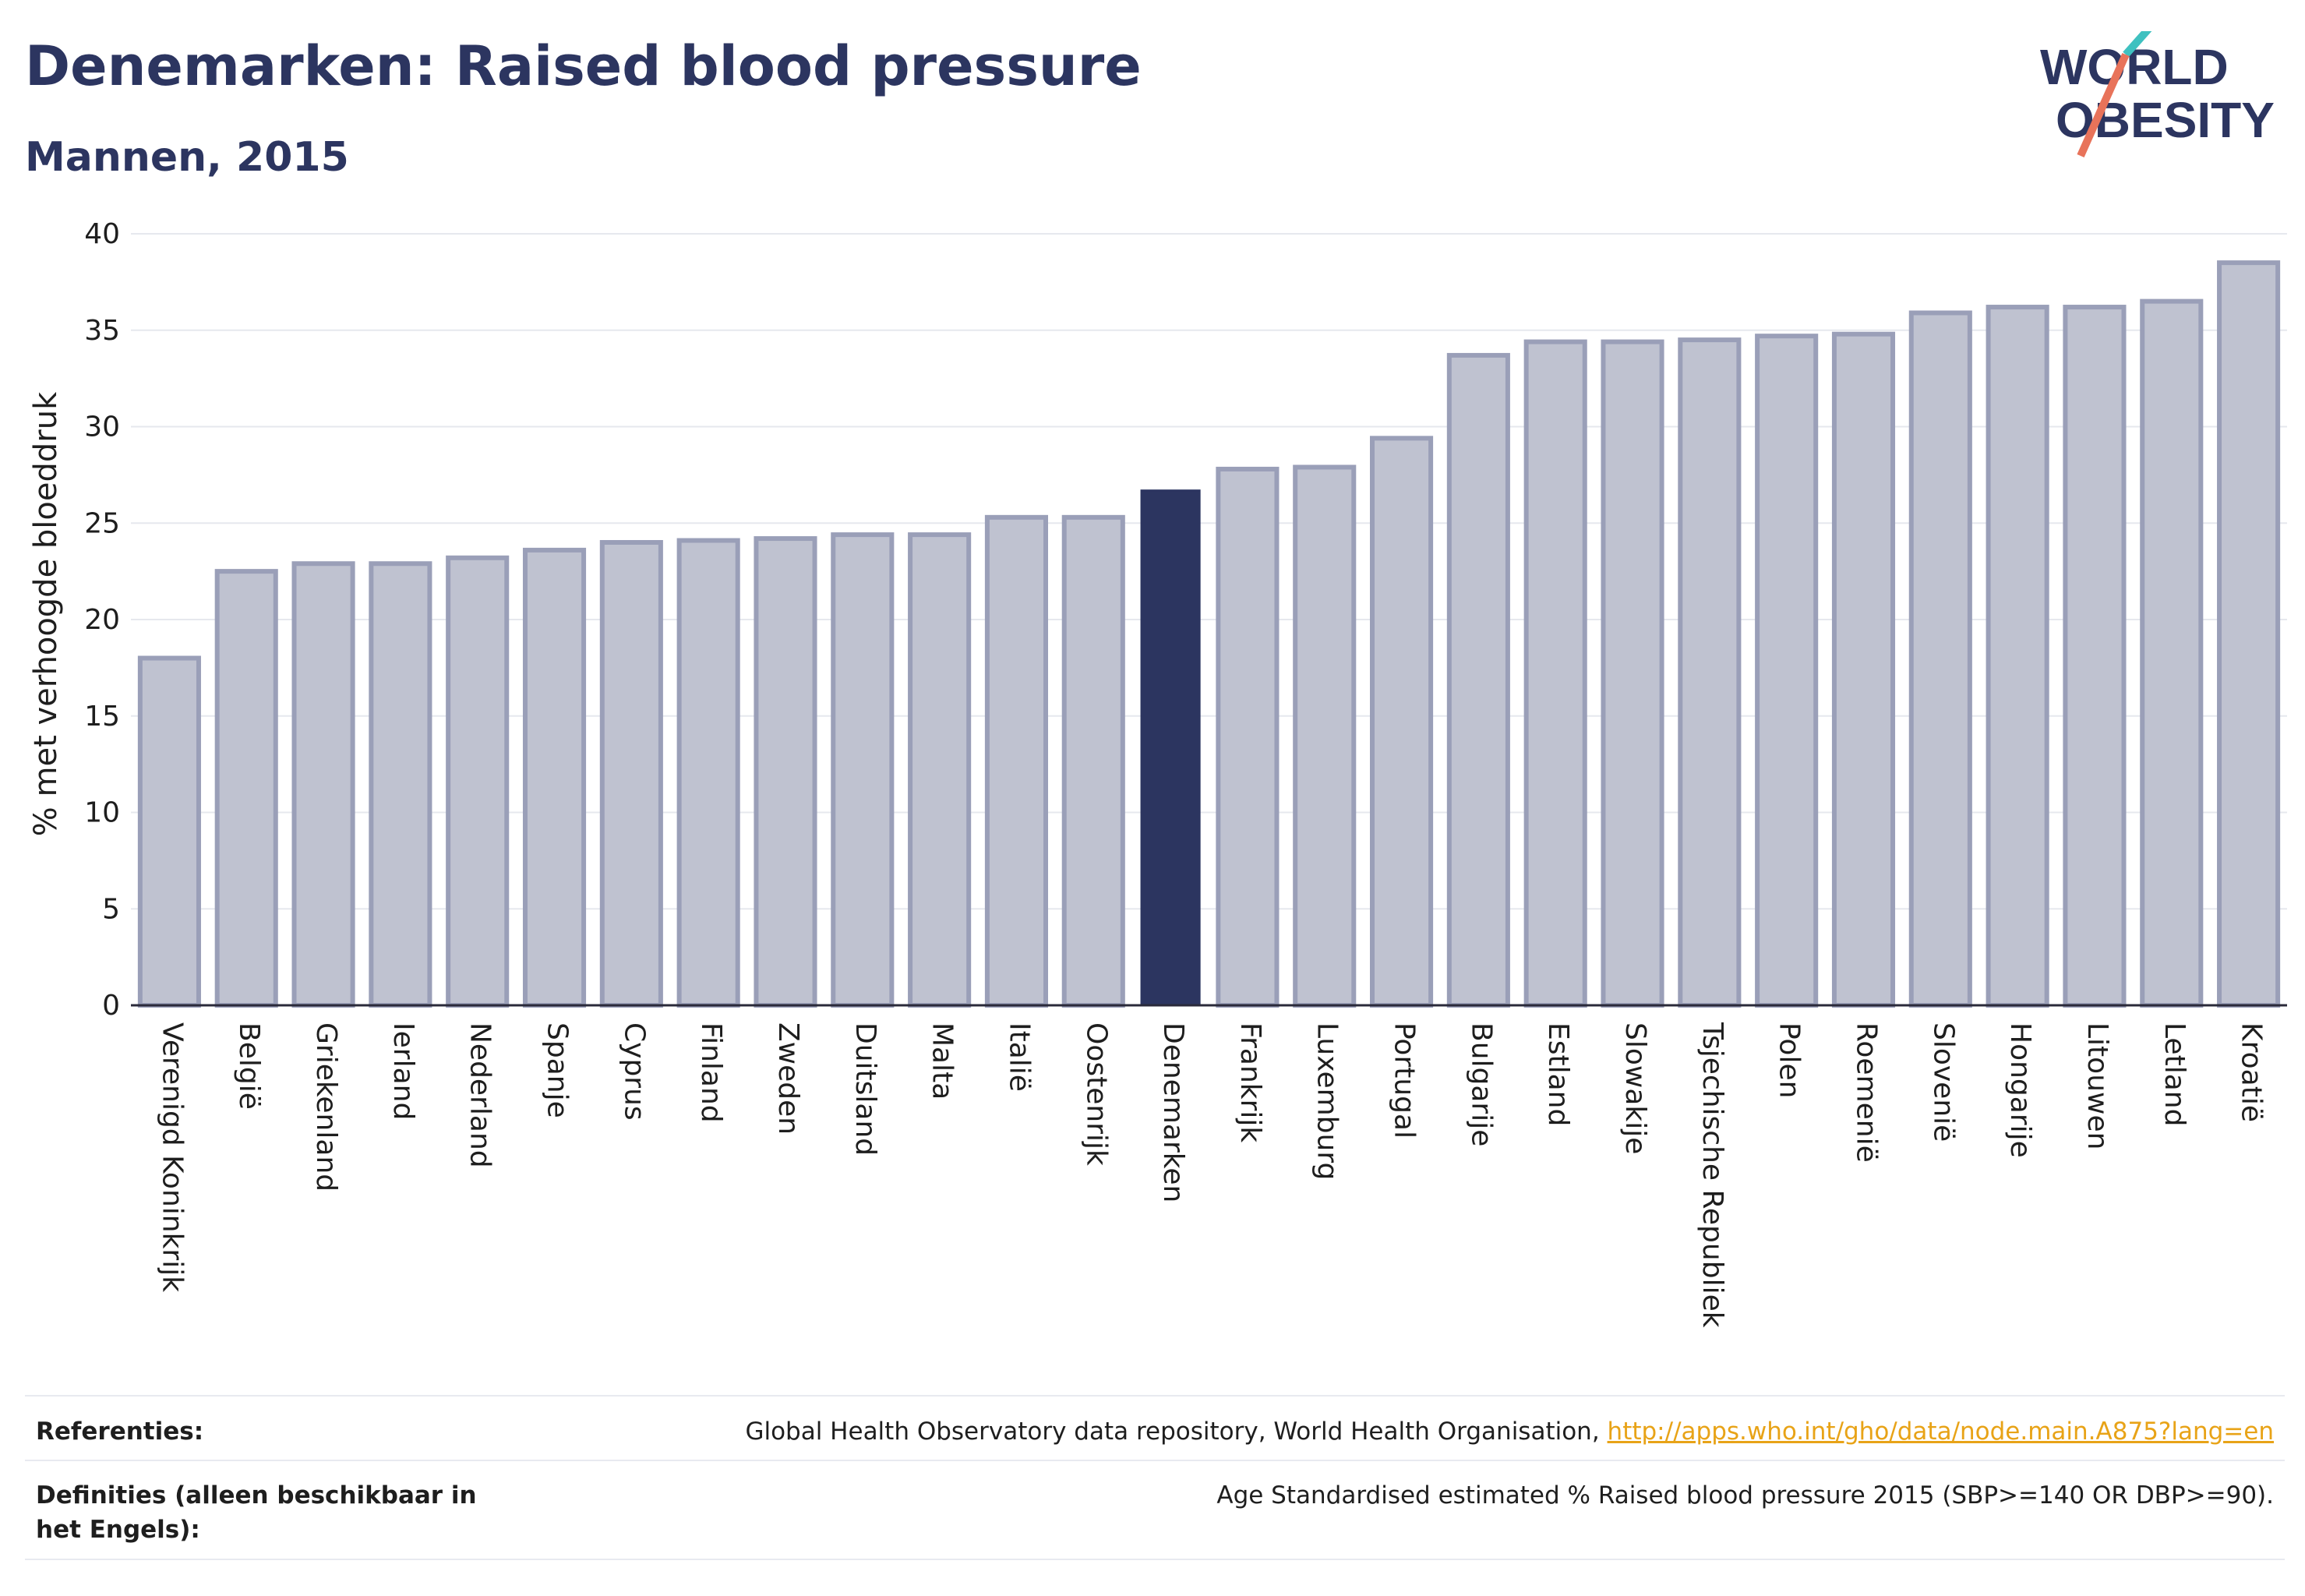 Image resolution: width=2305 pixels, height=1596 pixels. I want to click on y-tick-label: 25, so click(102, 523).